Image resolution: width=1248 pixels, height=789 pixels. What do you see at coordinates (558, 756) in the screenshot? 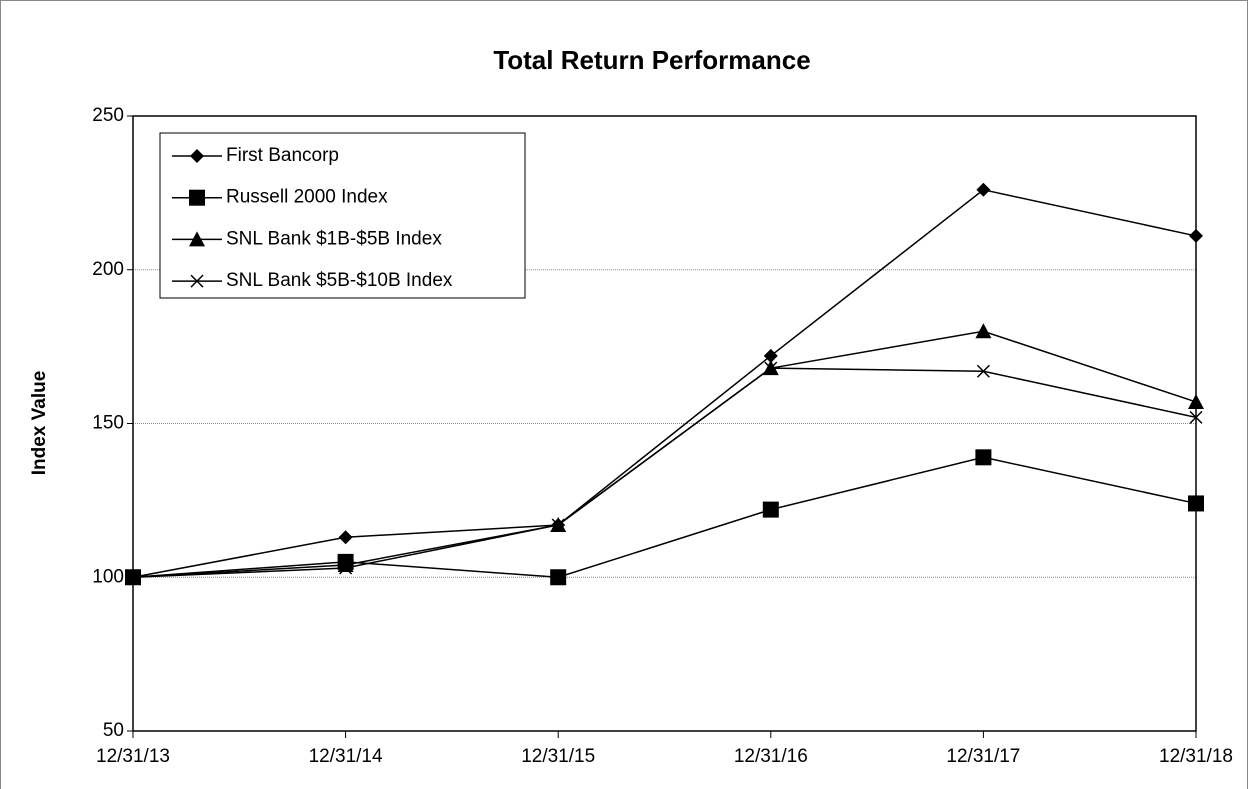
I see `x-tick-label: 12/31/15` at bounding box center [558, 756].